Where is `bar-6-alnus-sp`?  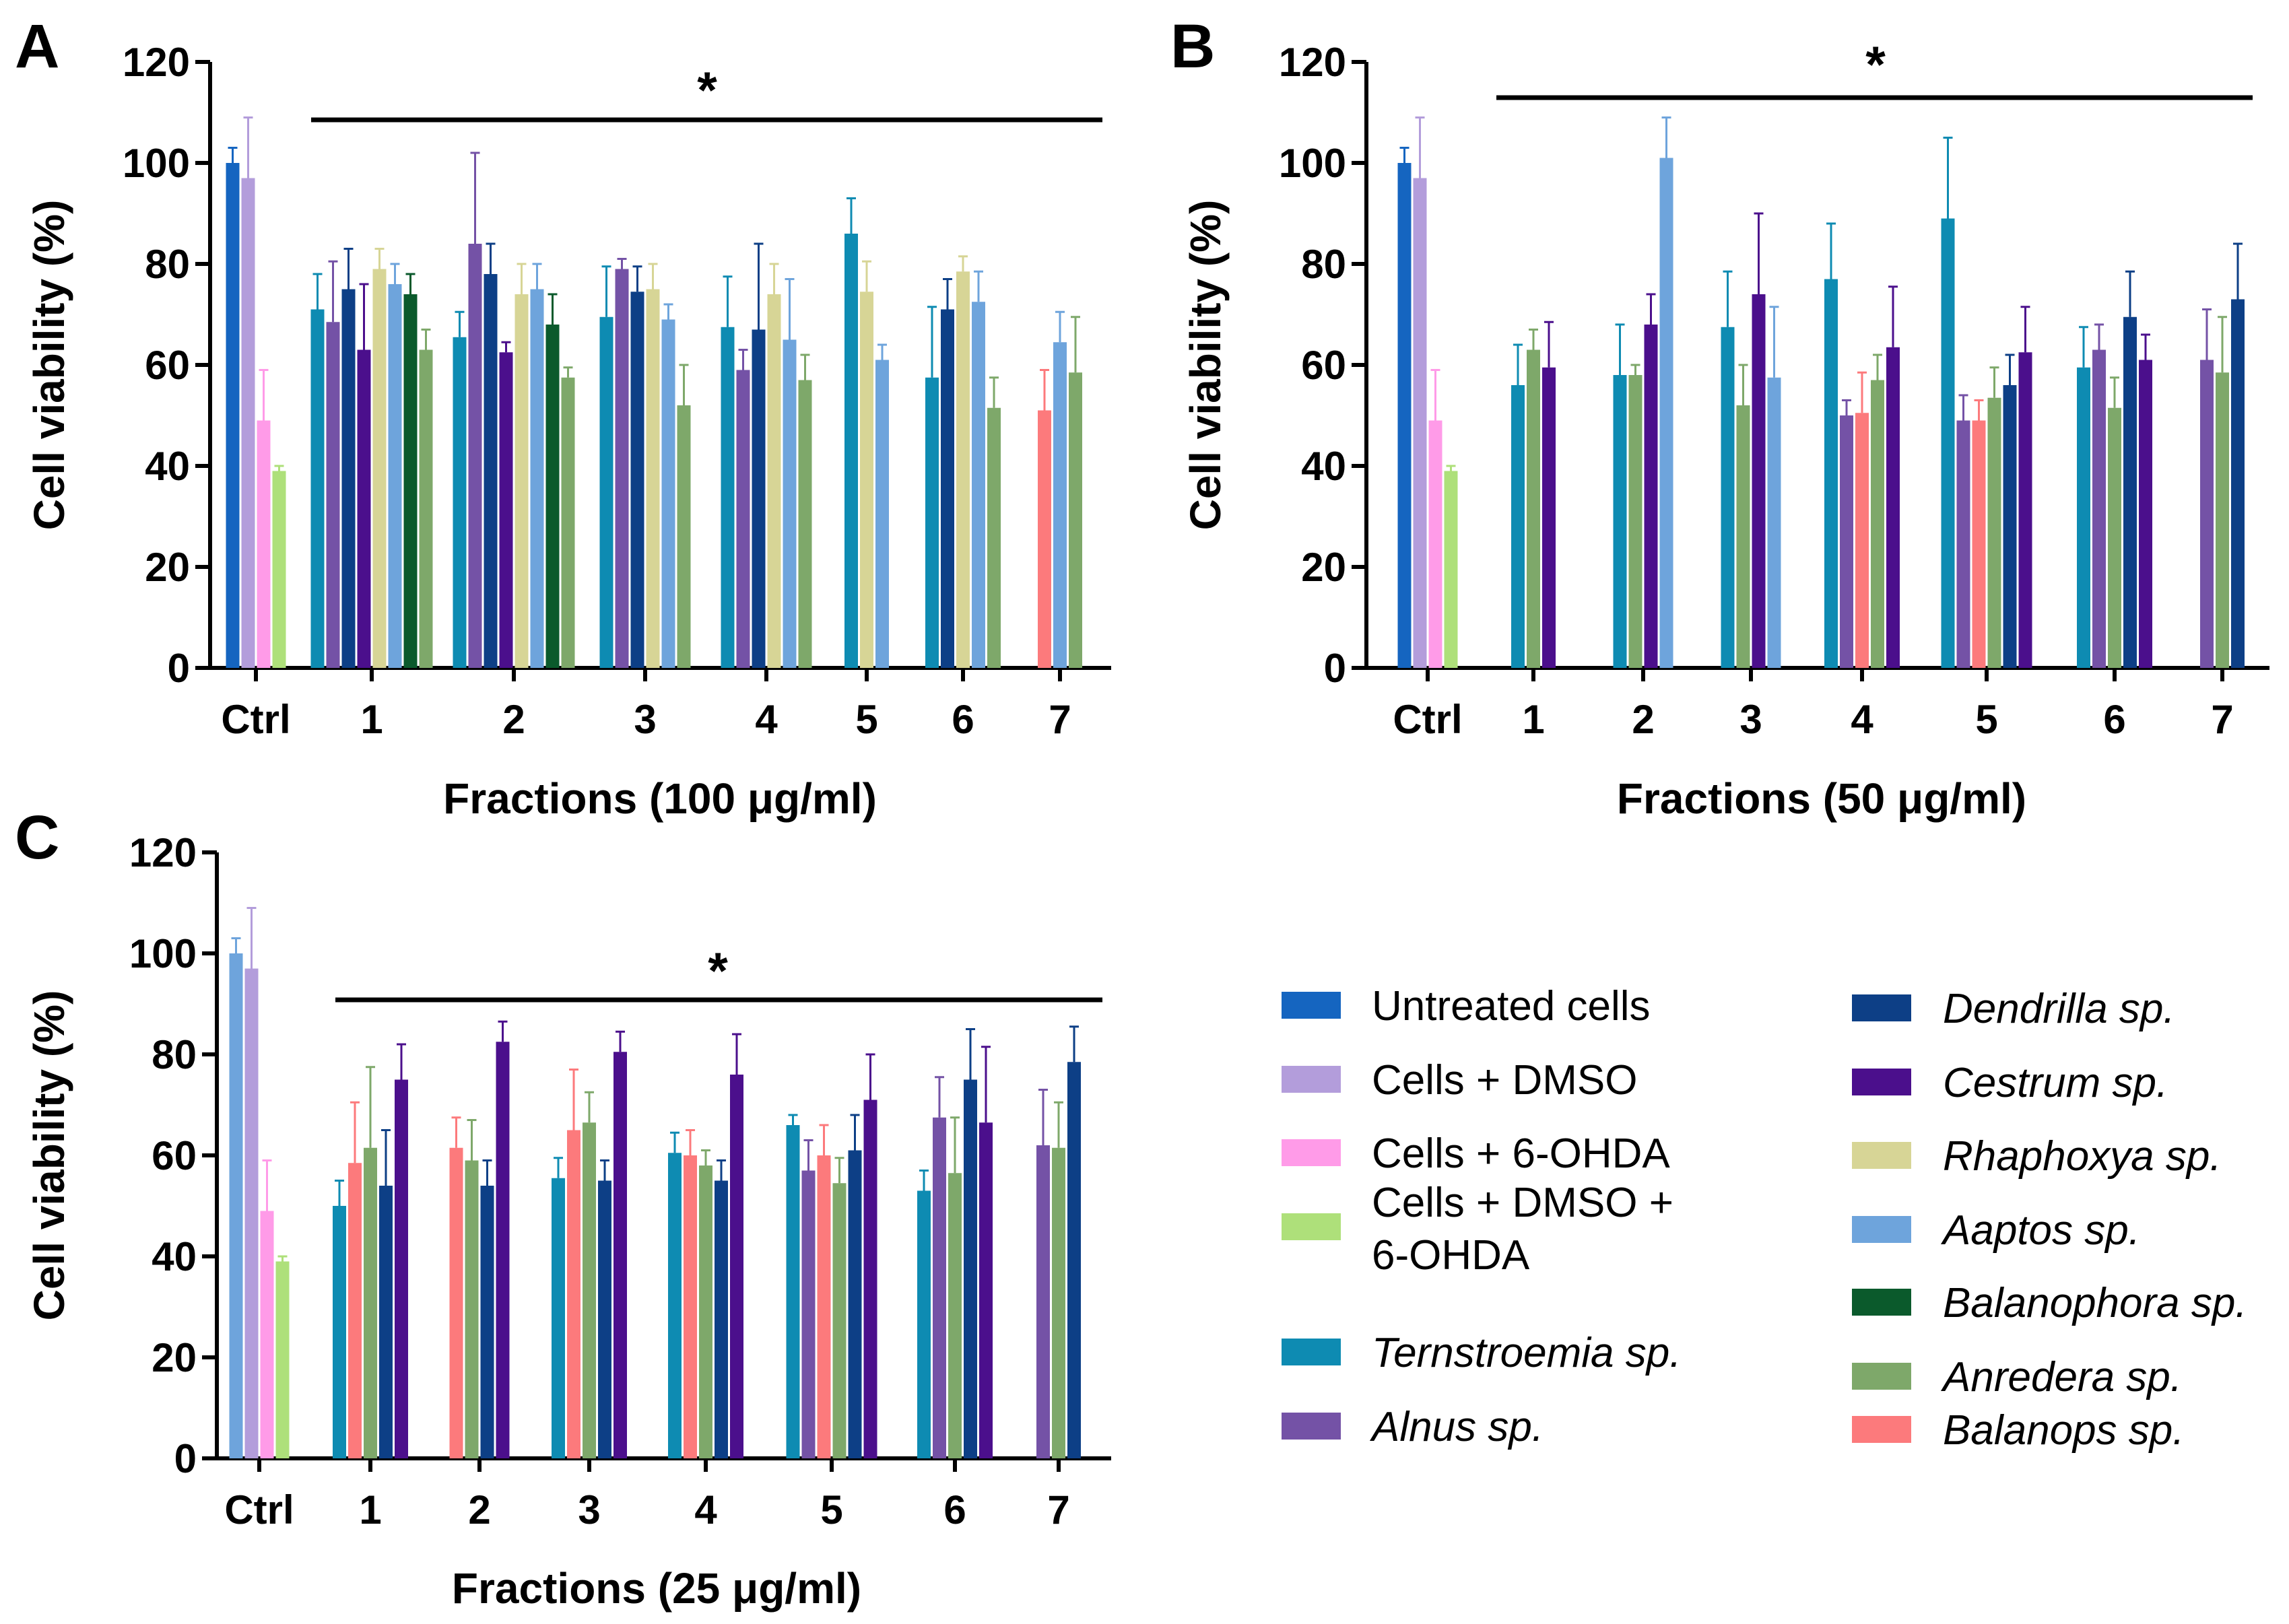 bar-6-alnus-sp is located at coordinates (939, 1287).